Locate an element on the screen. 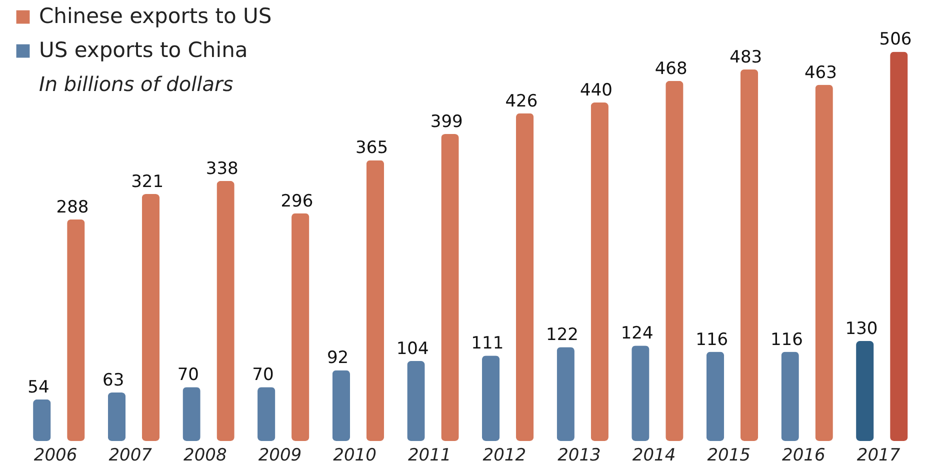 The width and height of the screenshot is (934, 468). data-label: 54 is located at coordinates (39, 387).